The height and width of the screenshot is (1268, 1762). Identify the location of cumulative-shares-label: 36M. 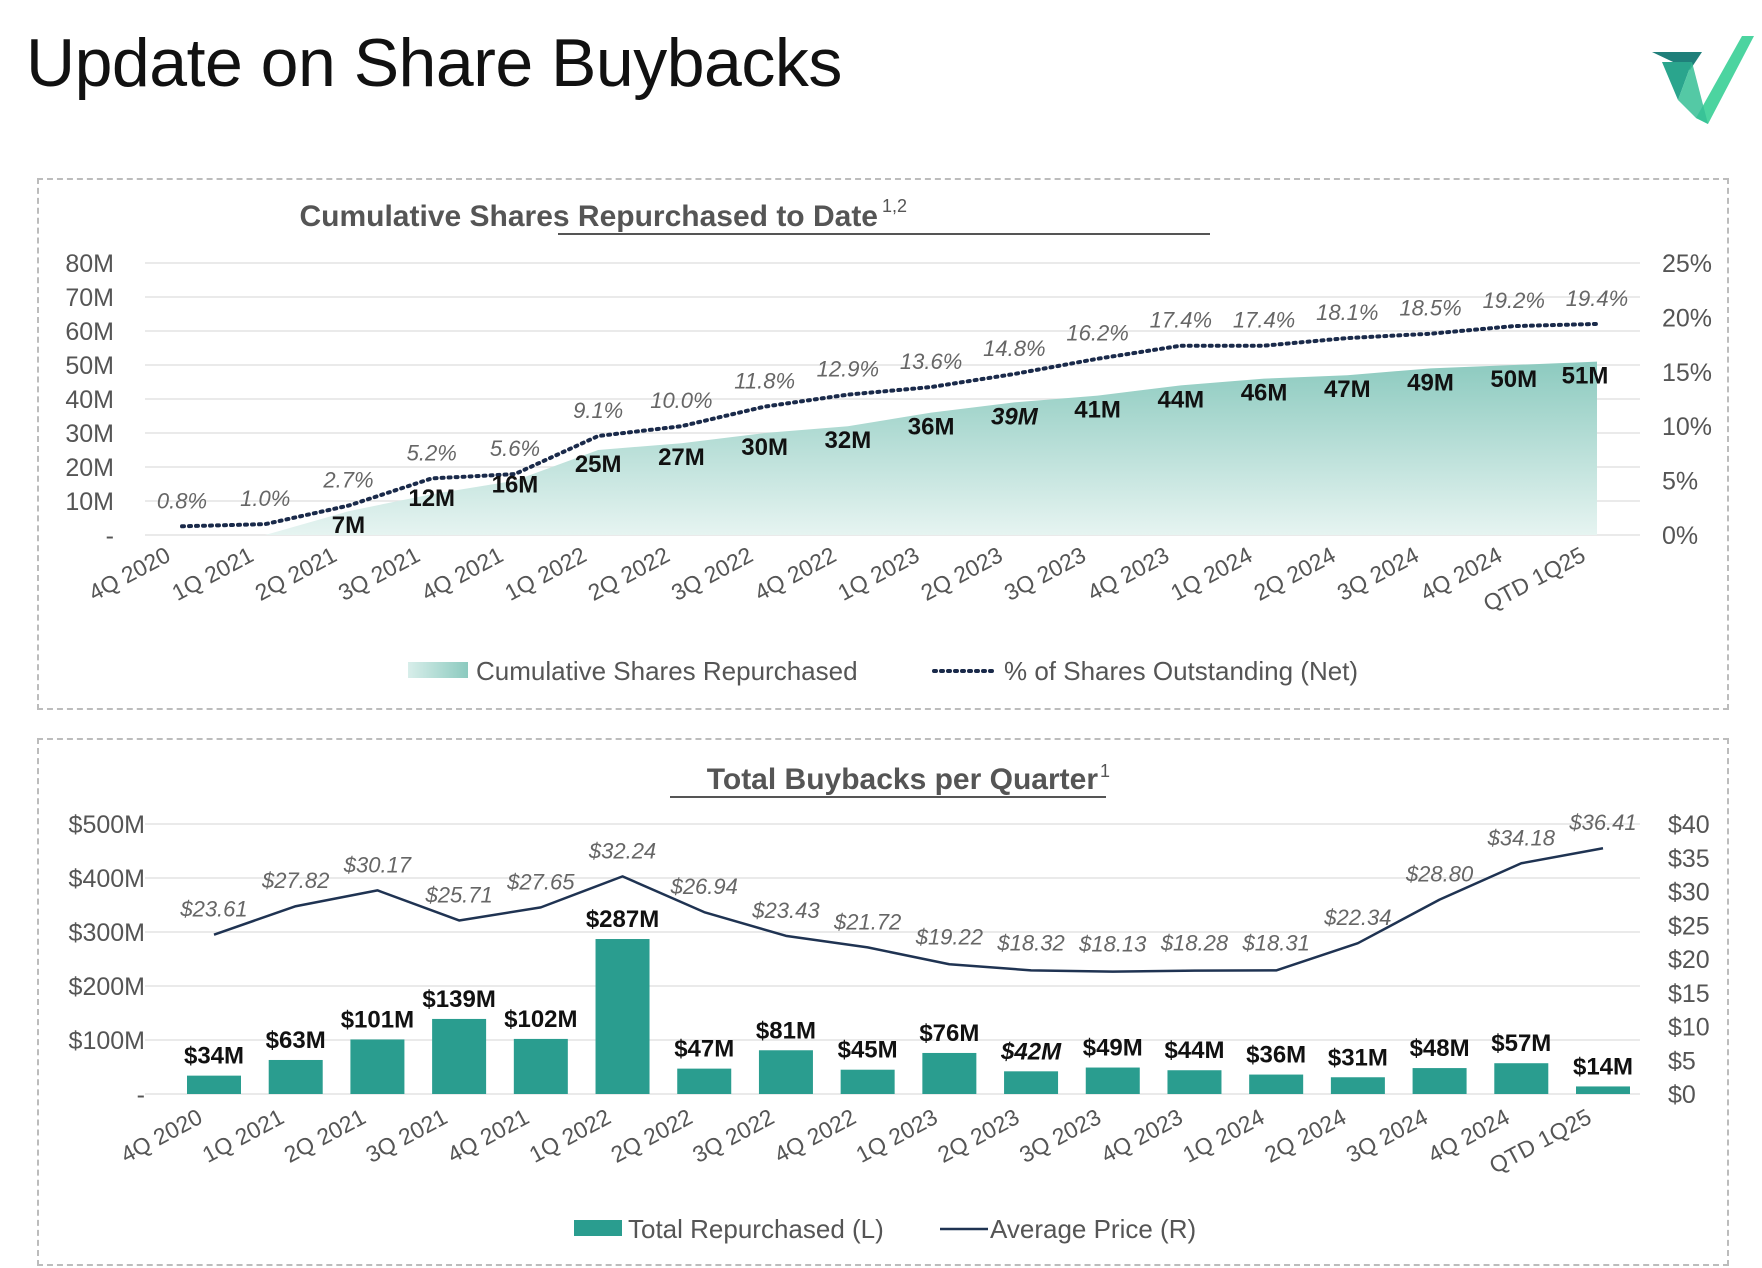
(931, 427).